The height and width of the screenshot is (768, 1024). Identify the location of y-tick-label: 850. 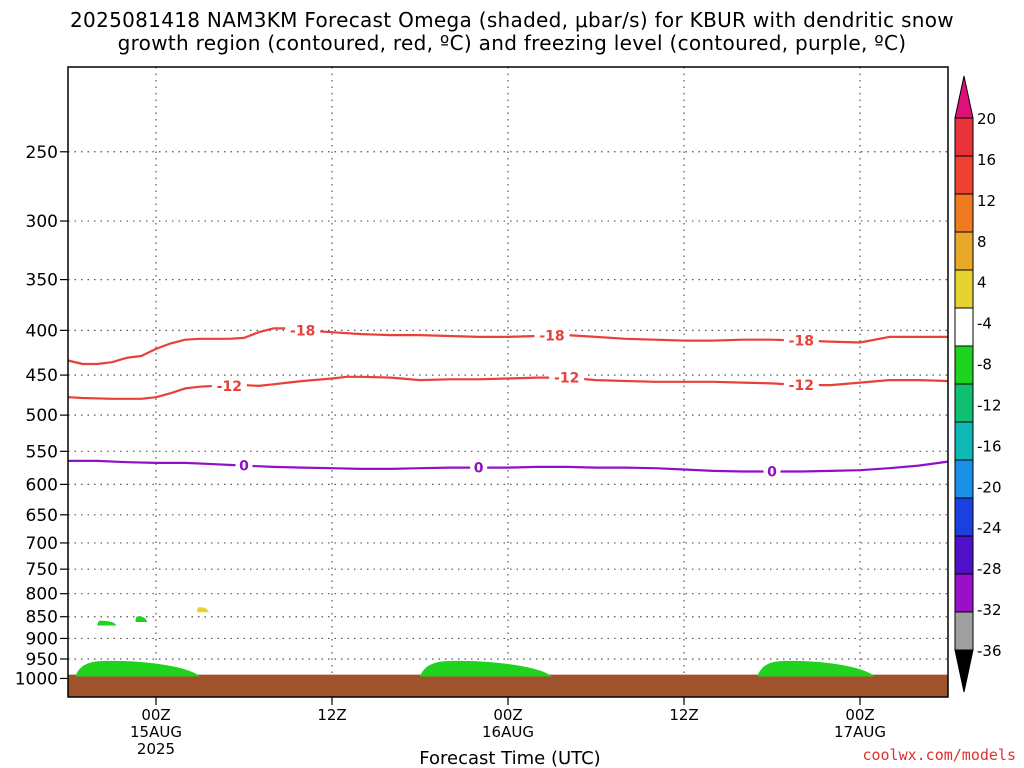
(42, 618).